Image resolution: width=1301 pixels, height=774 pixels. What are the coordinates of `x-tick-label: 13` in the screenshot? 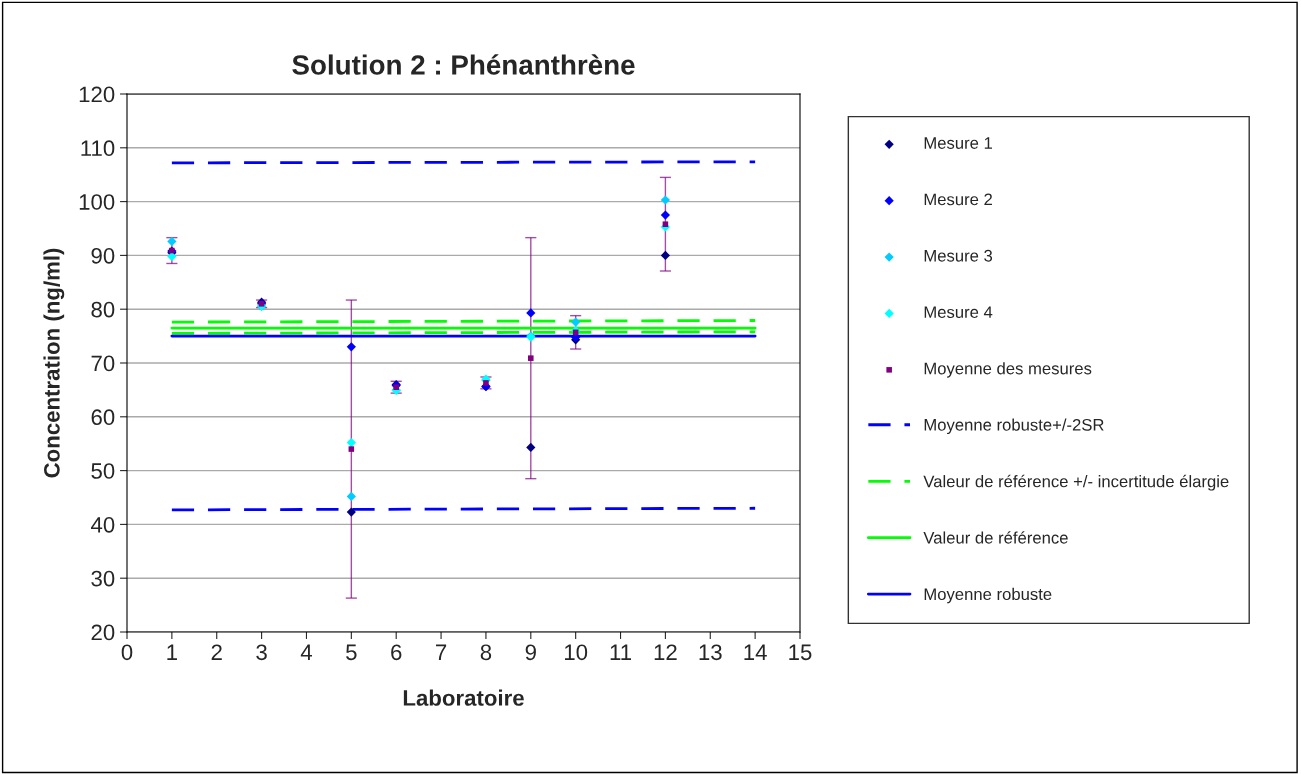 It's located at (710, 652).